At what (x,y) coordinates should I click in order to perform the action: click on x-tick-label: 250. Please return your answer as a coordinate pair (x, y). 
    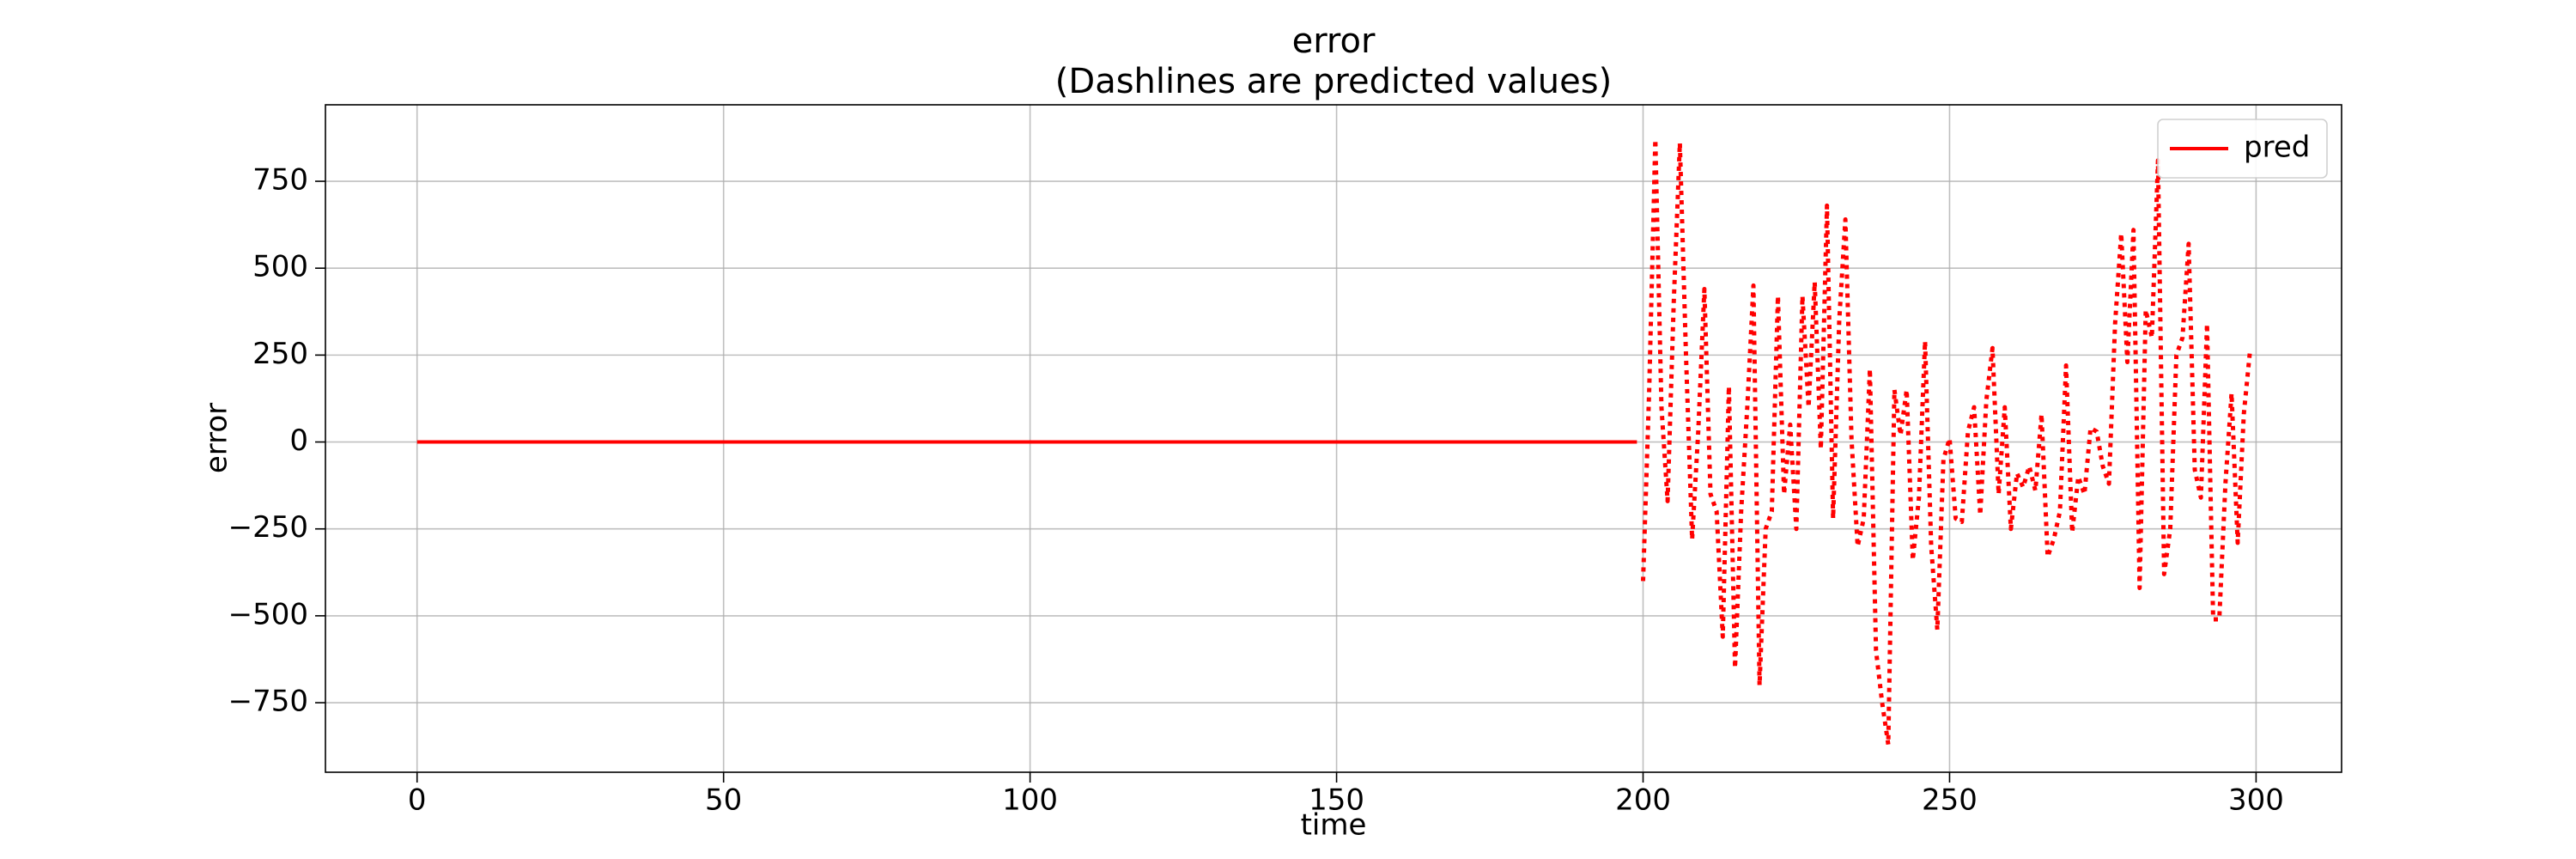
    Looking at the image, I should click on (1950, 801).